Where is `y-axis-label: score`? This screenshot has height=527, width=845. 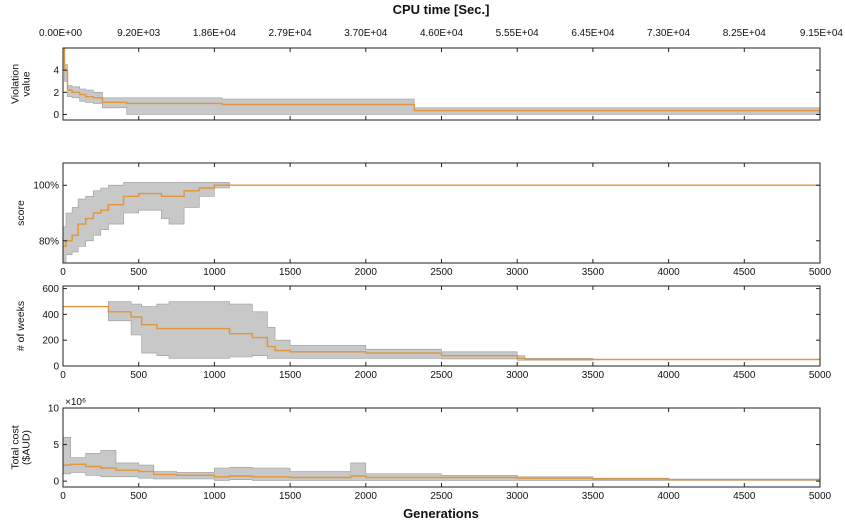 y-axis-label: score is located at coordinates (21, 213).